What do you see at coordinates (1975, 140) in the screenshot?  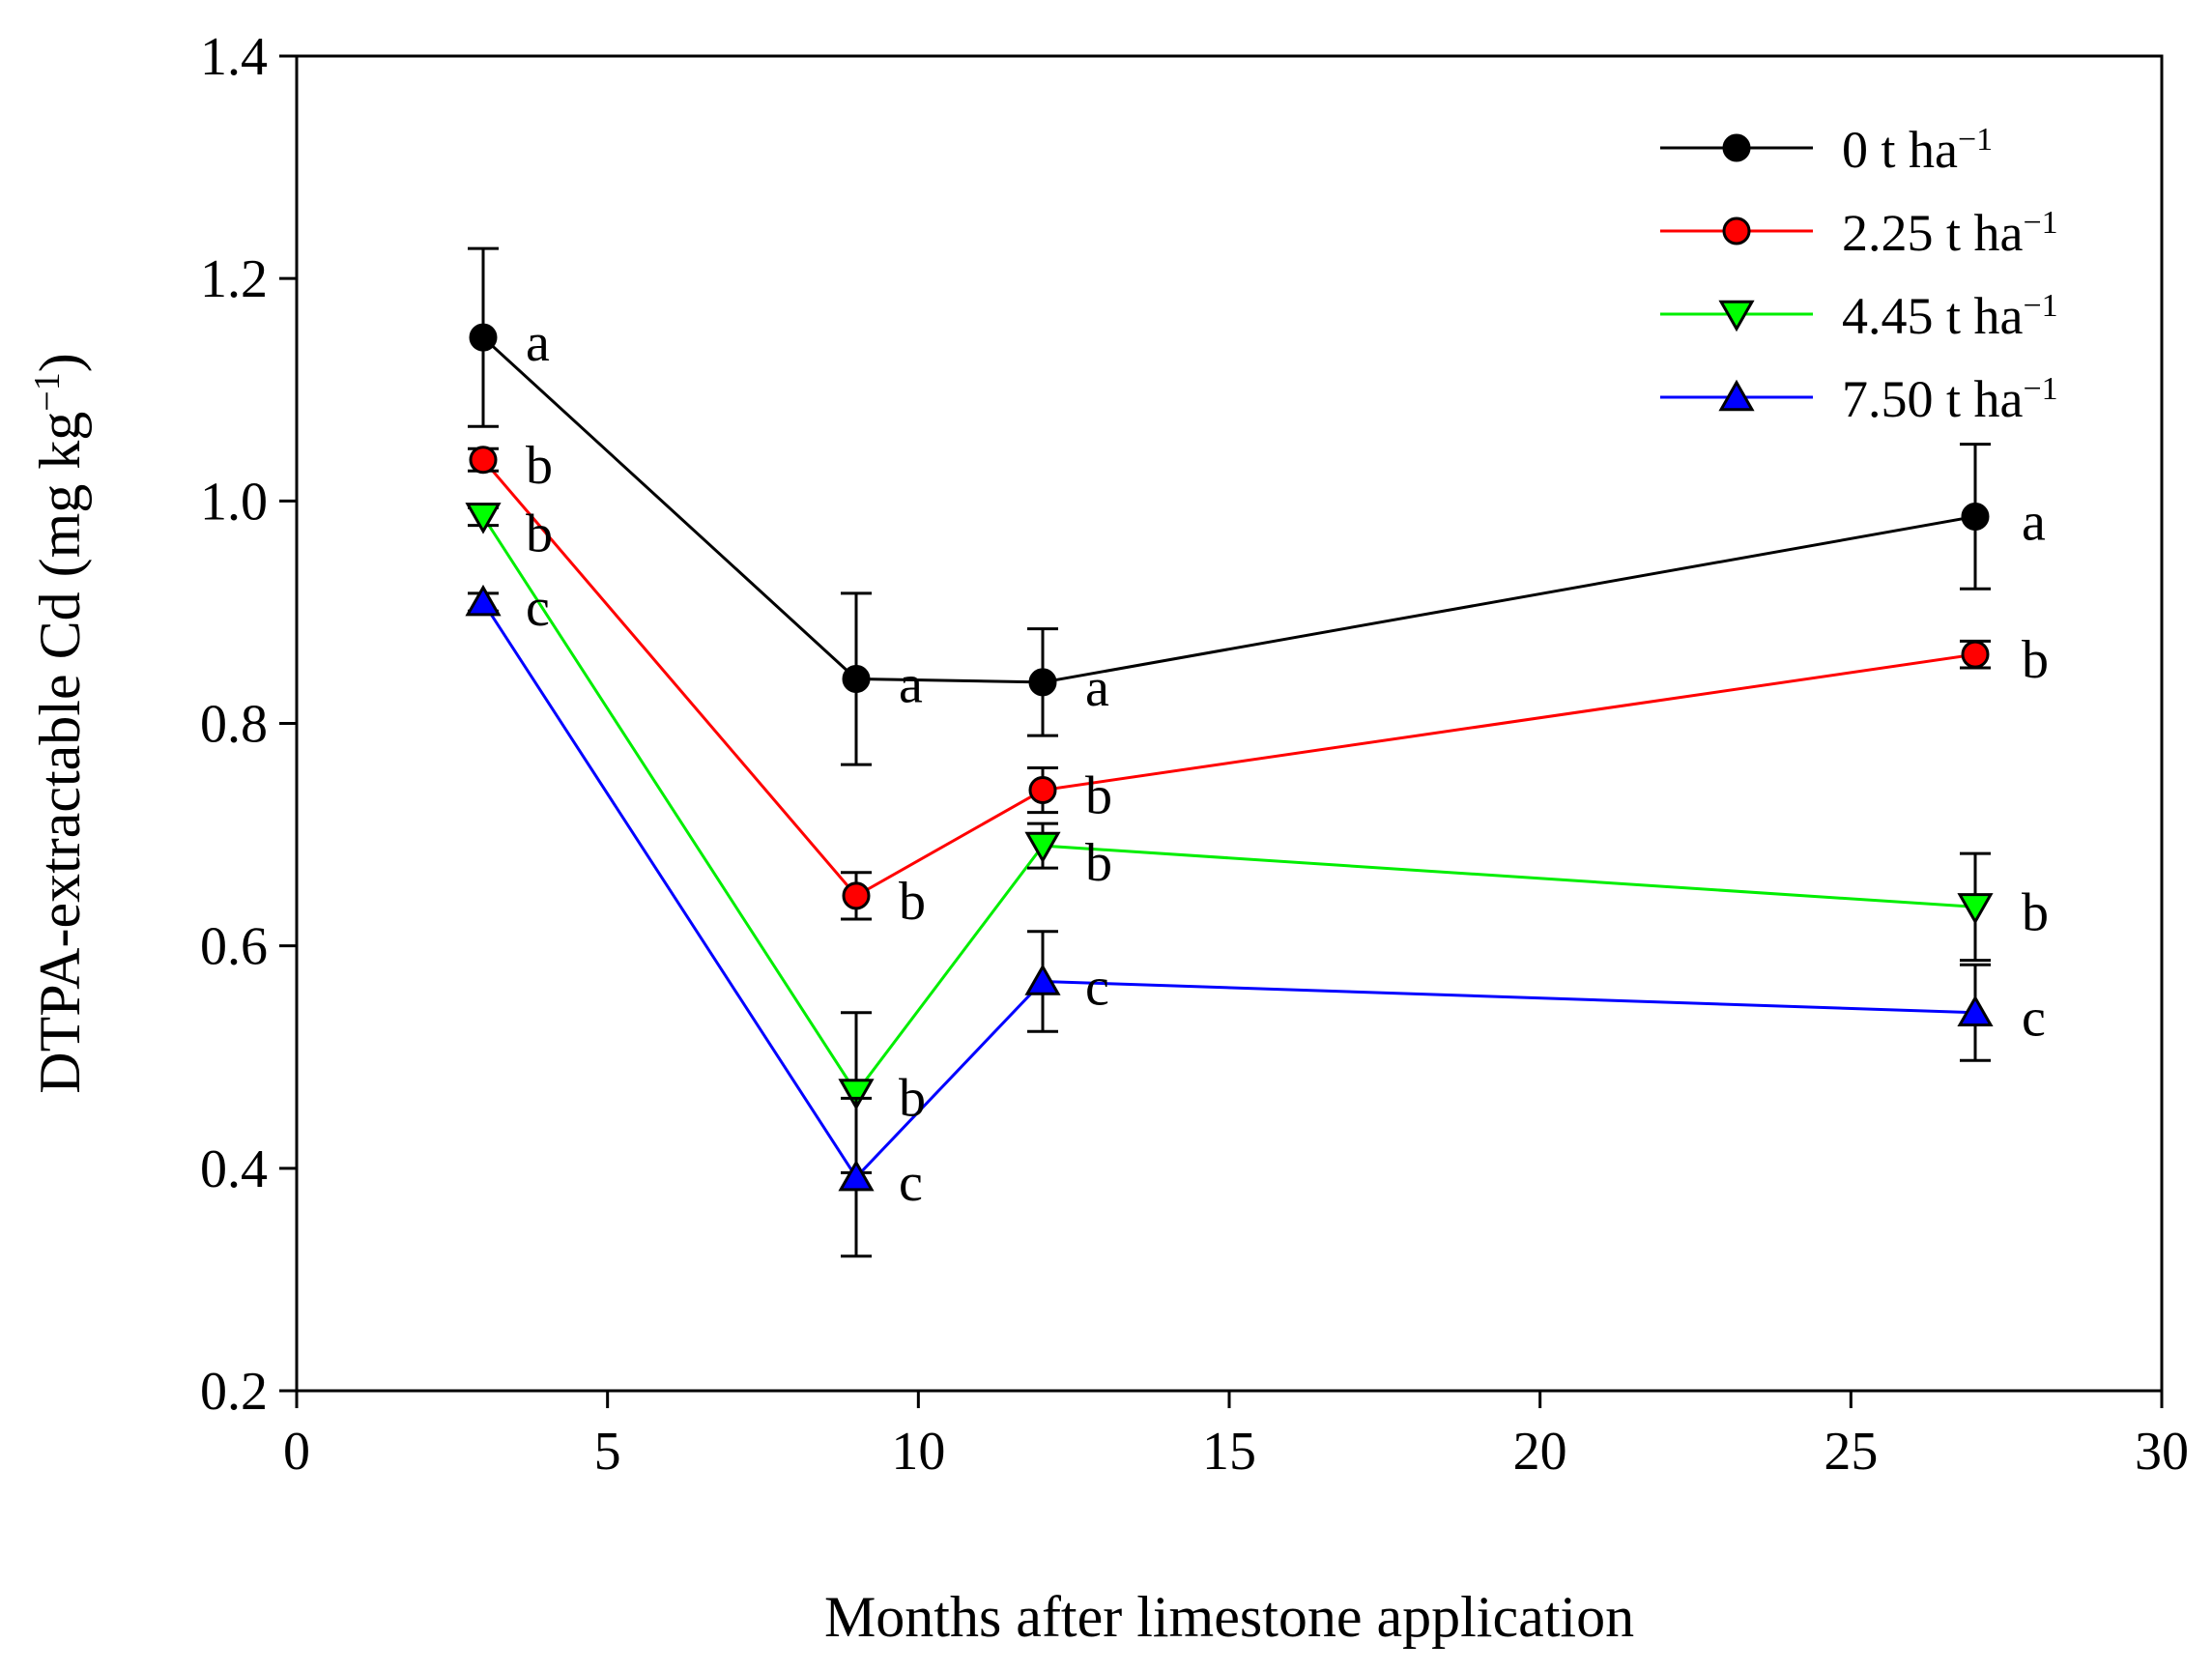 I see `legend-label-superscript-0: −1` at bounding box center [1975, 140].